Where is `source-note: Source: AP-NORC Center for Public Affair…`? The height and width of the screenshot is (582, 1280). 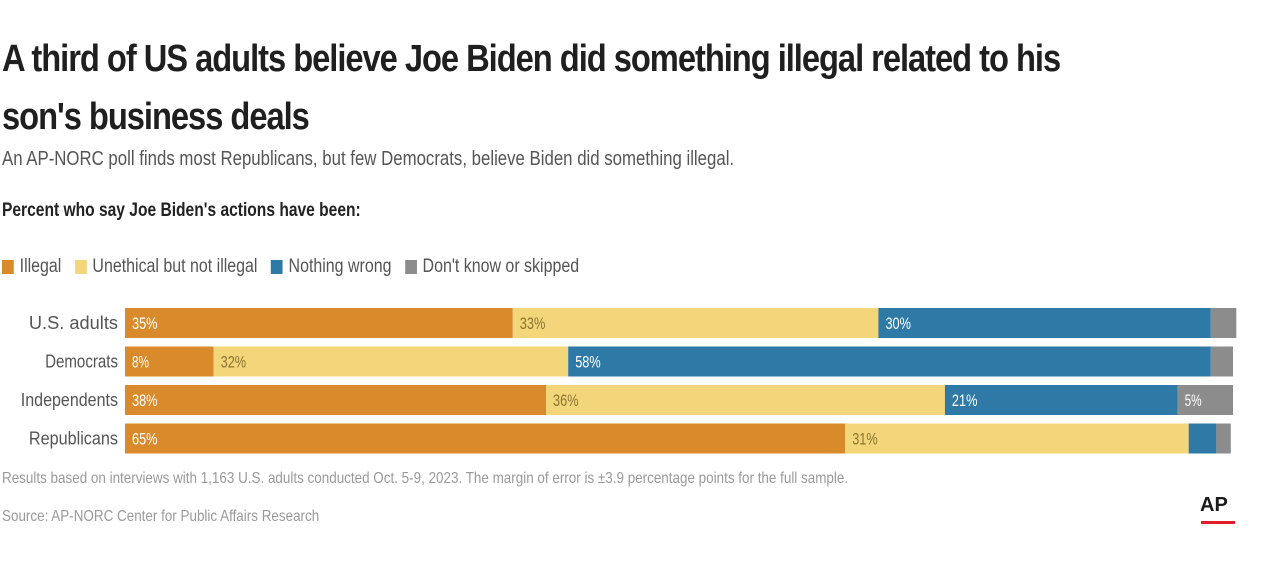
source-note: Source: AP-NORC Center for Public Affair… is located at coordinates (161, 516).